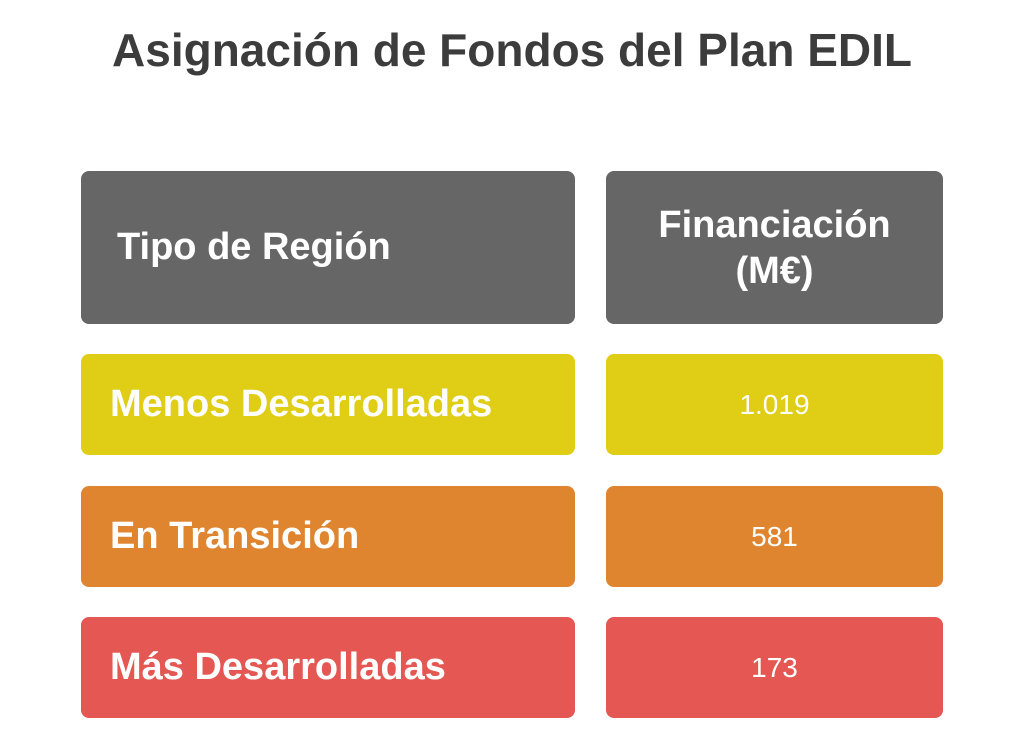  I want to click on row-label-en-transicion: En Transición, so click(328, 536).